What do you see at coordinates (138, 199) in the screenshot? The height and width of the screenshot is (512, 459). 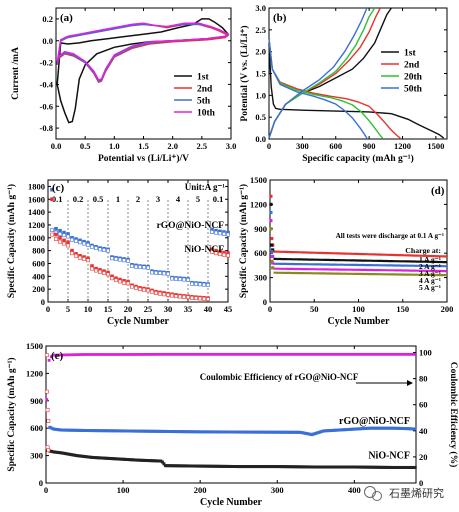 I see `rate-label: 2` at bounding box center [138, 199].